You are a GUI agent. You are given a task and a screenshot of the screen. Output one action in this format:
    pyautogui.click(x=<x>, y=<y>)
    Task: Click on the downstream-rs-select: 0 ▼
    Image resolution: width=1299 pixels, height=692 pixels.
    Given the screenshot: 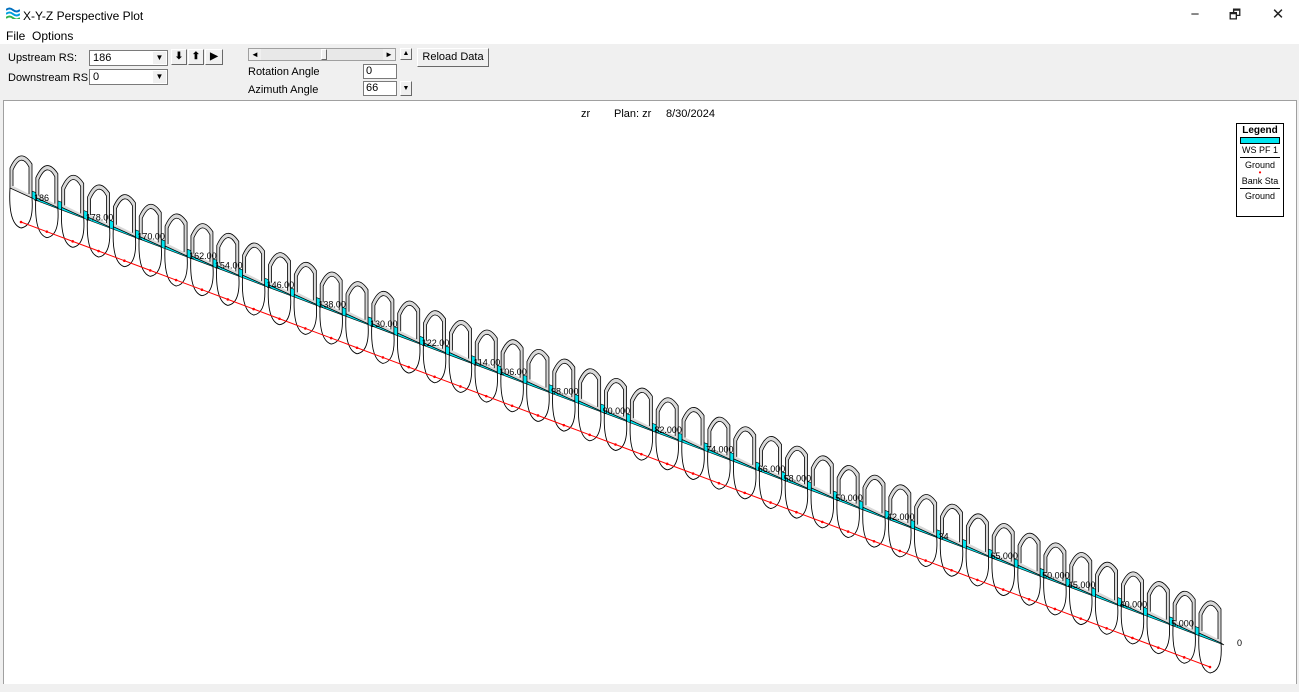 What is the action you would take?
    pyautogui.click(x=128, y=77)
    